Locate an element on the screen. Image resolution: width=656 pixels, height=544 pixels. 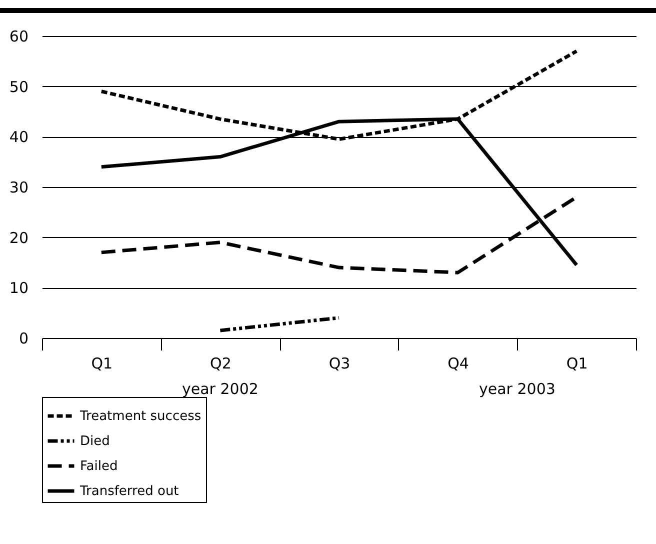
x-tick-label: Q4 is located at coordinates (458, 363).